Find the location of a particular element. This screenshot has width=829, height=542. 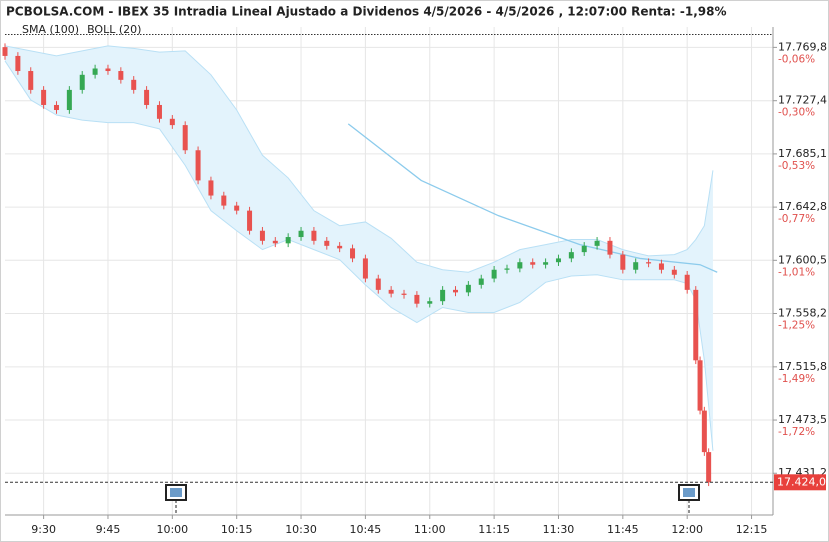

y-tick-label: 17.473,5 is located at coordinates (802, 419).